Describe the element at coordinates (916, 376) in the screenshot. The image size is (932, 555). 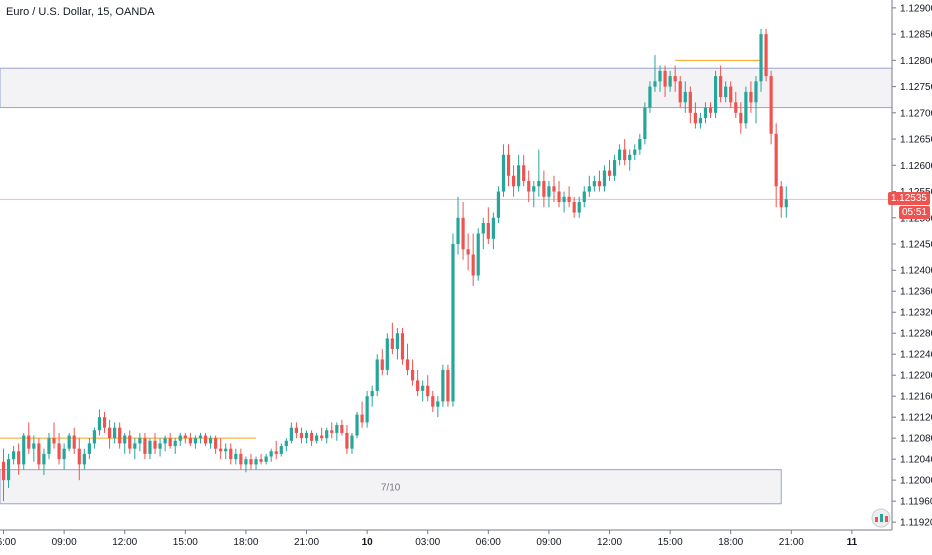
I see `price-tick-label: 1.12200` at that location.